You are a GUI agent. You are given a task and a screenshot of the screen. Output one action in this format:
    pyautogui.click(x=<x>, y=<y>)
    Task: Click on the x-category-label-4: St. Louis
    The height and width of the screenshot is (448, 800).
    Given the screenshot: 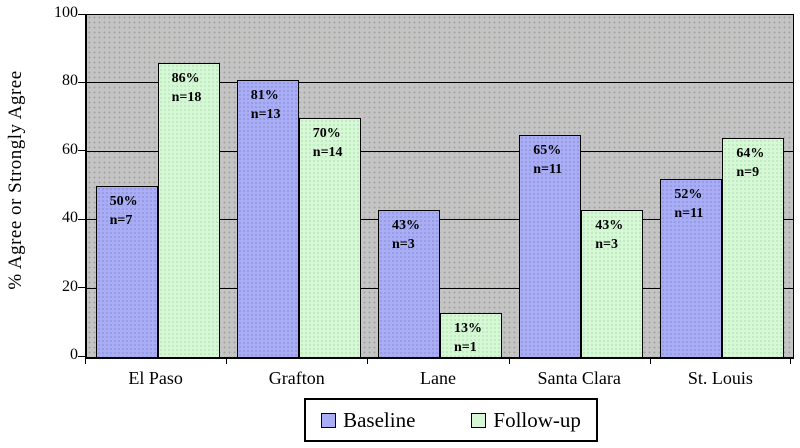 What is the action you would take?
    pyautogui.click(x=720, y=378)
    